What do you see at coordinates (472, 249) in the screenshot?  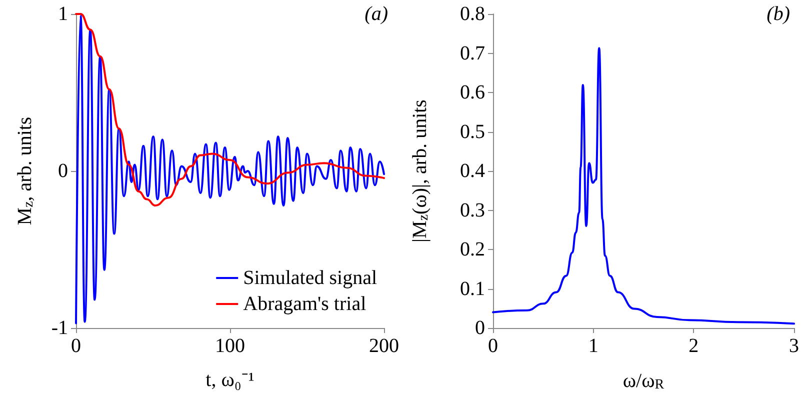 I see `y-tick-label: 0.2` at bounding box center [472, 249].